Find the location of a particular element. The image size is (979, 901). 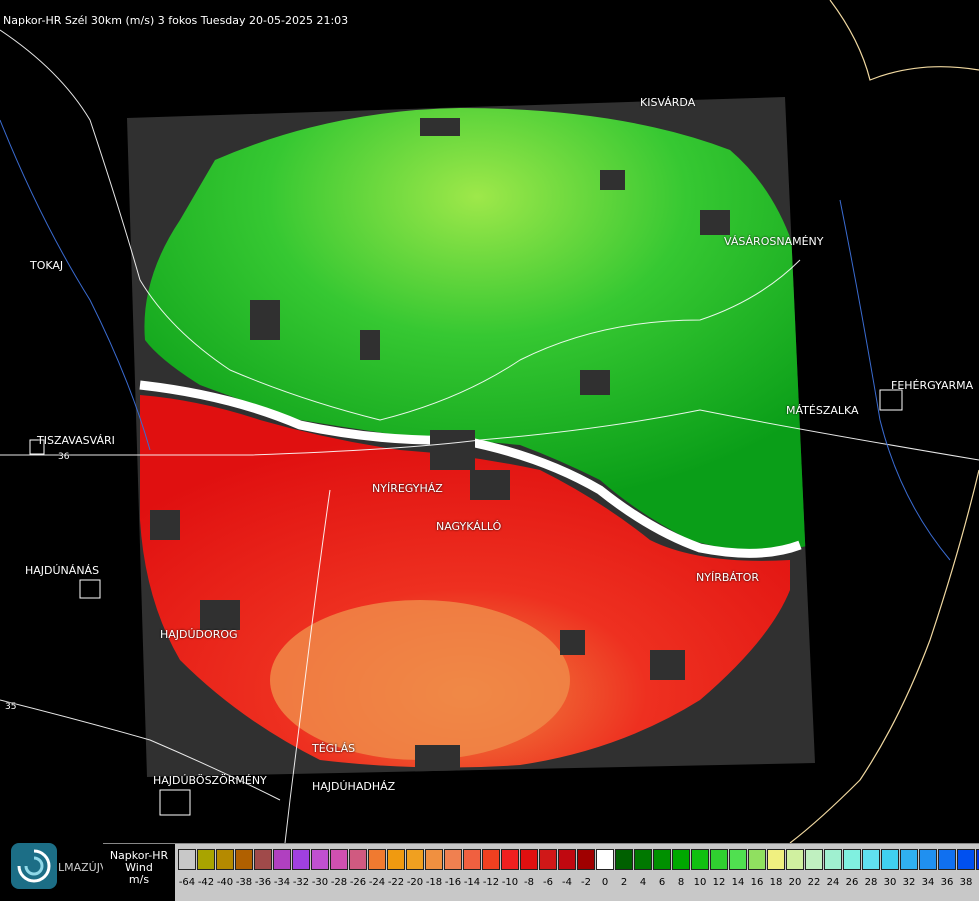

legend-tick-label: -16 is located at coordinates (453, 882).